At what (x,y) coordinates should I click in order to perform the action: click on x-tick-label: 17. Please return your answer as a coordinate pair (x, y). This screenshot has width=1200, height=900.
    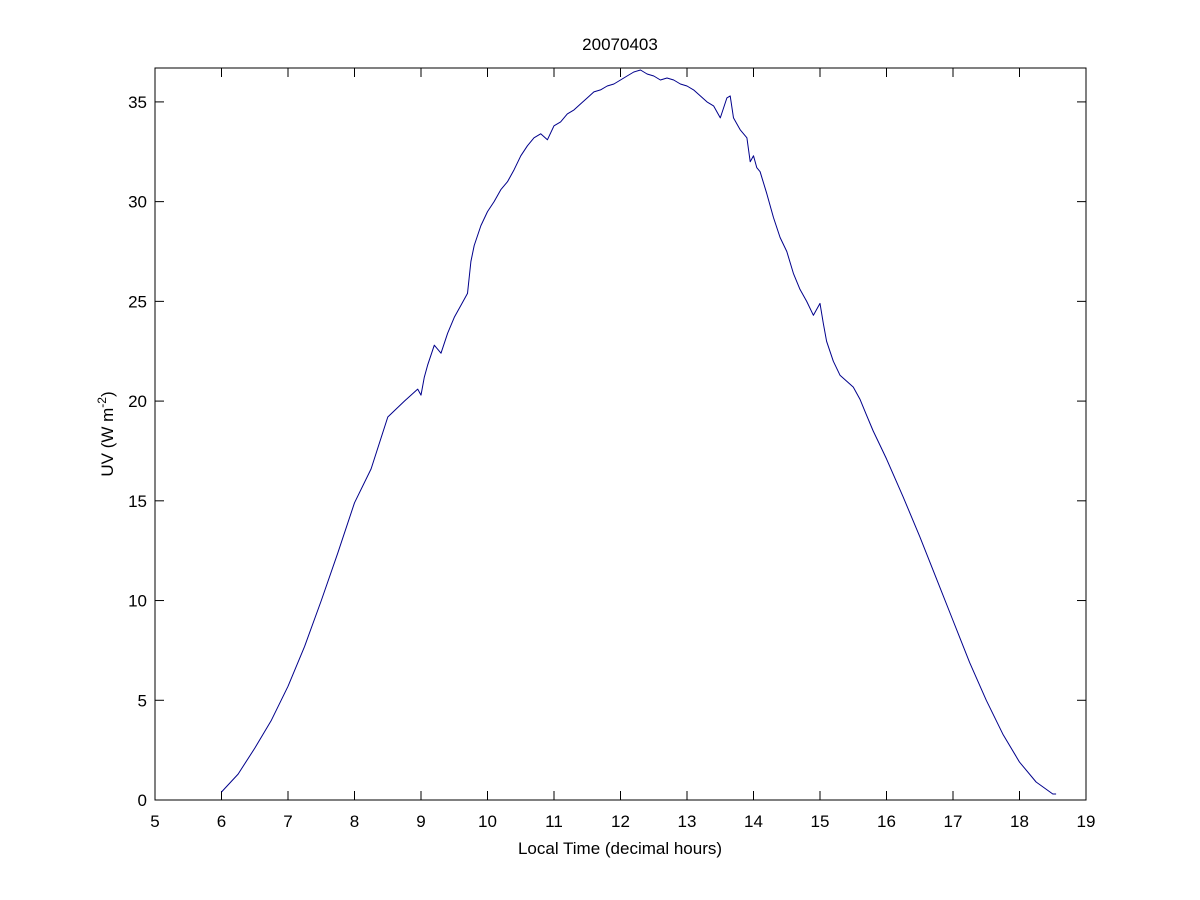
    Looking at the image, I should click on (953, 821).